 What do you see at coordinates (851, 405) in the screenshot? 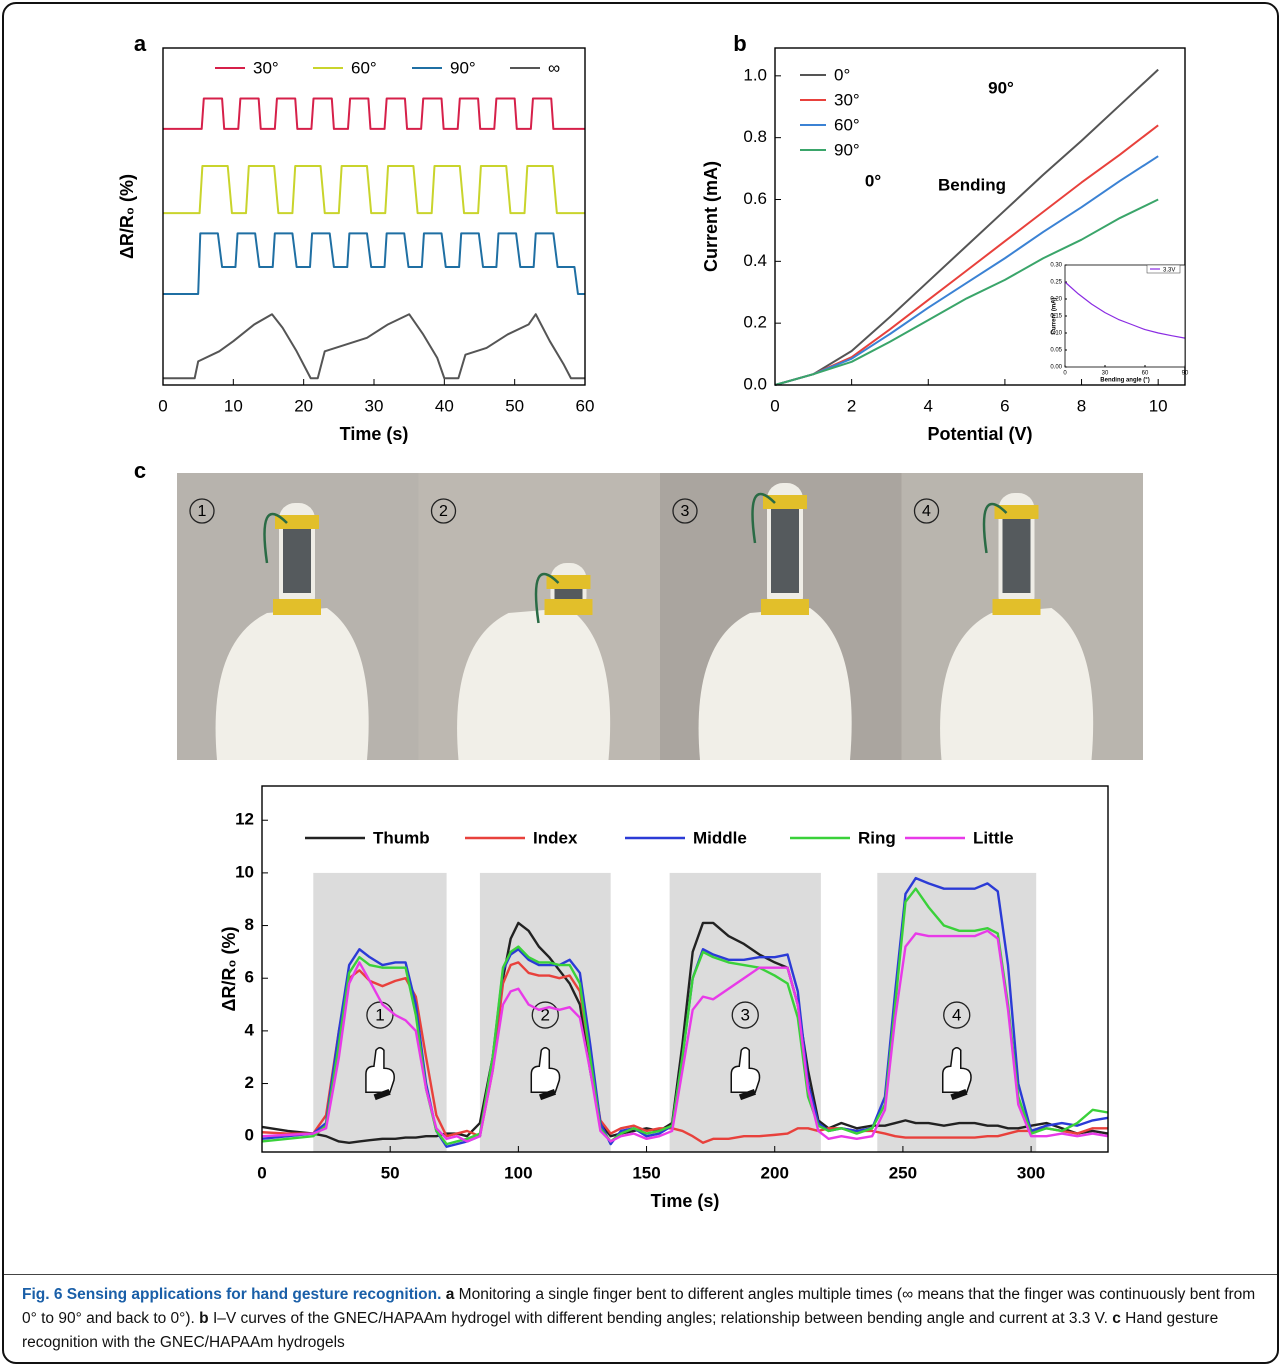
I see `x-tick-label: 2` at bounding box center [851, 405].